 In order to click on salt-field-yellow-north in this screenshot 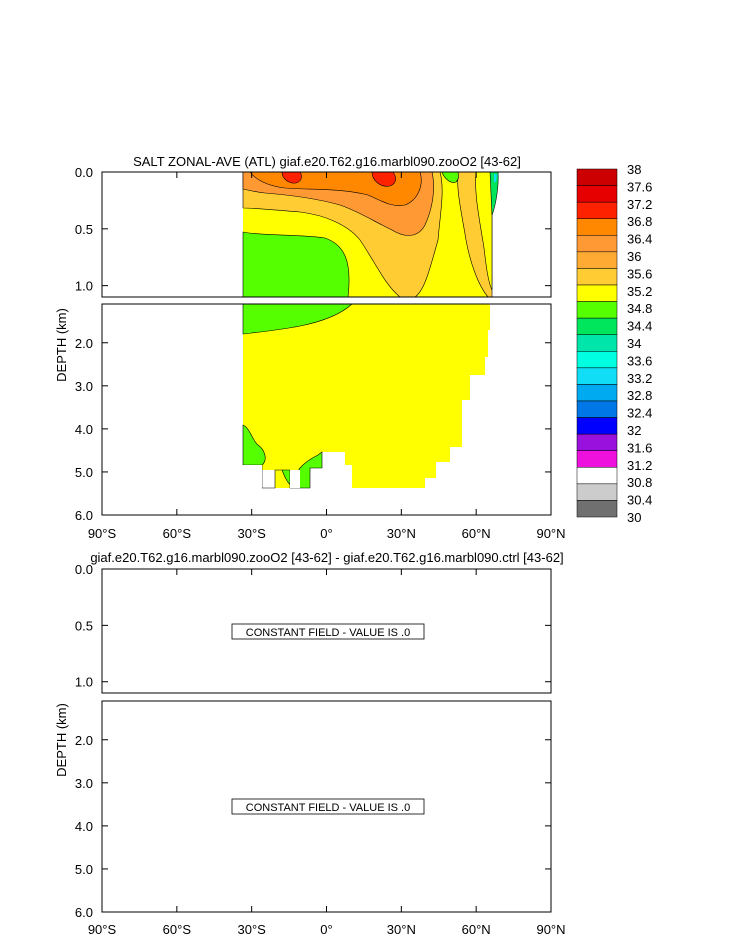, I will do `click(484, 231)`.